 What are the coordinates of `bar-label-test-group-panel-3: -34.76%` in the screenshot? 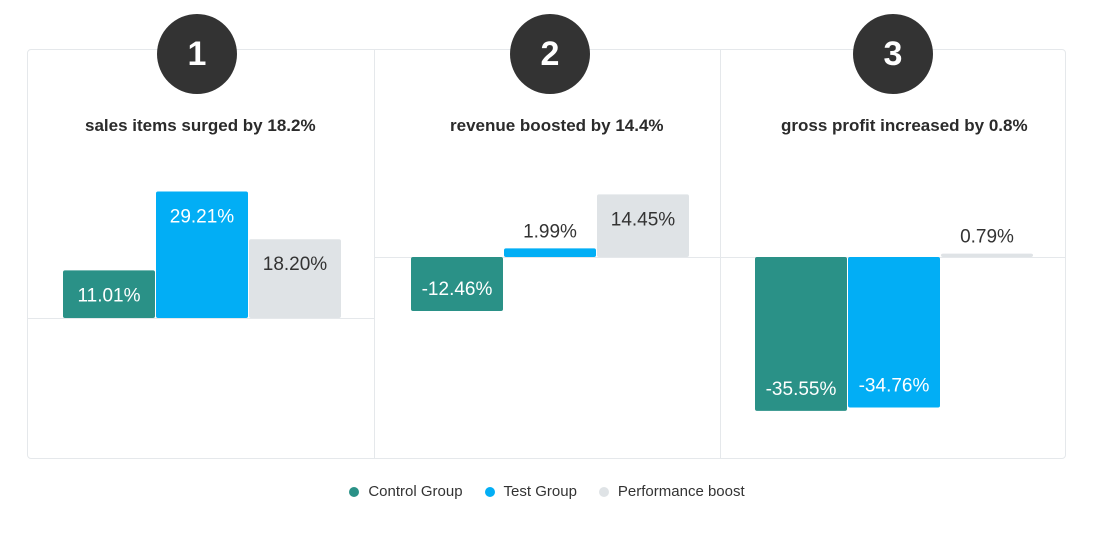 It's located at (894, 386).